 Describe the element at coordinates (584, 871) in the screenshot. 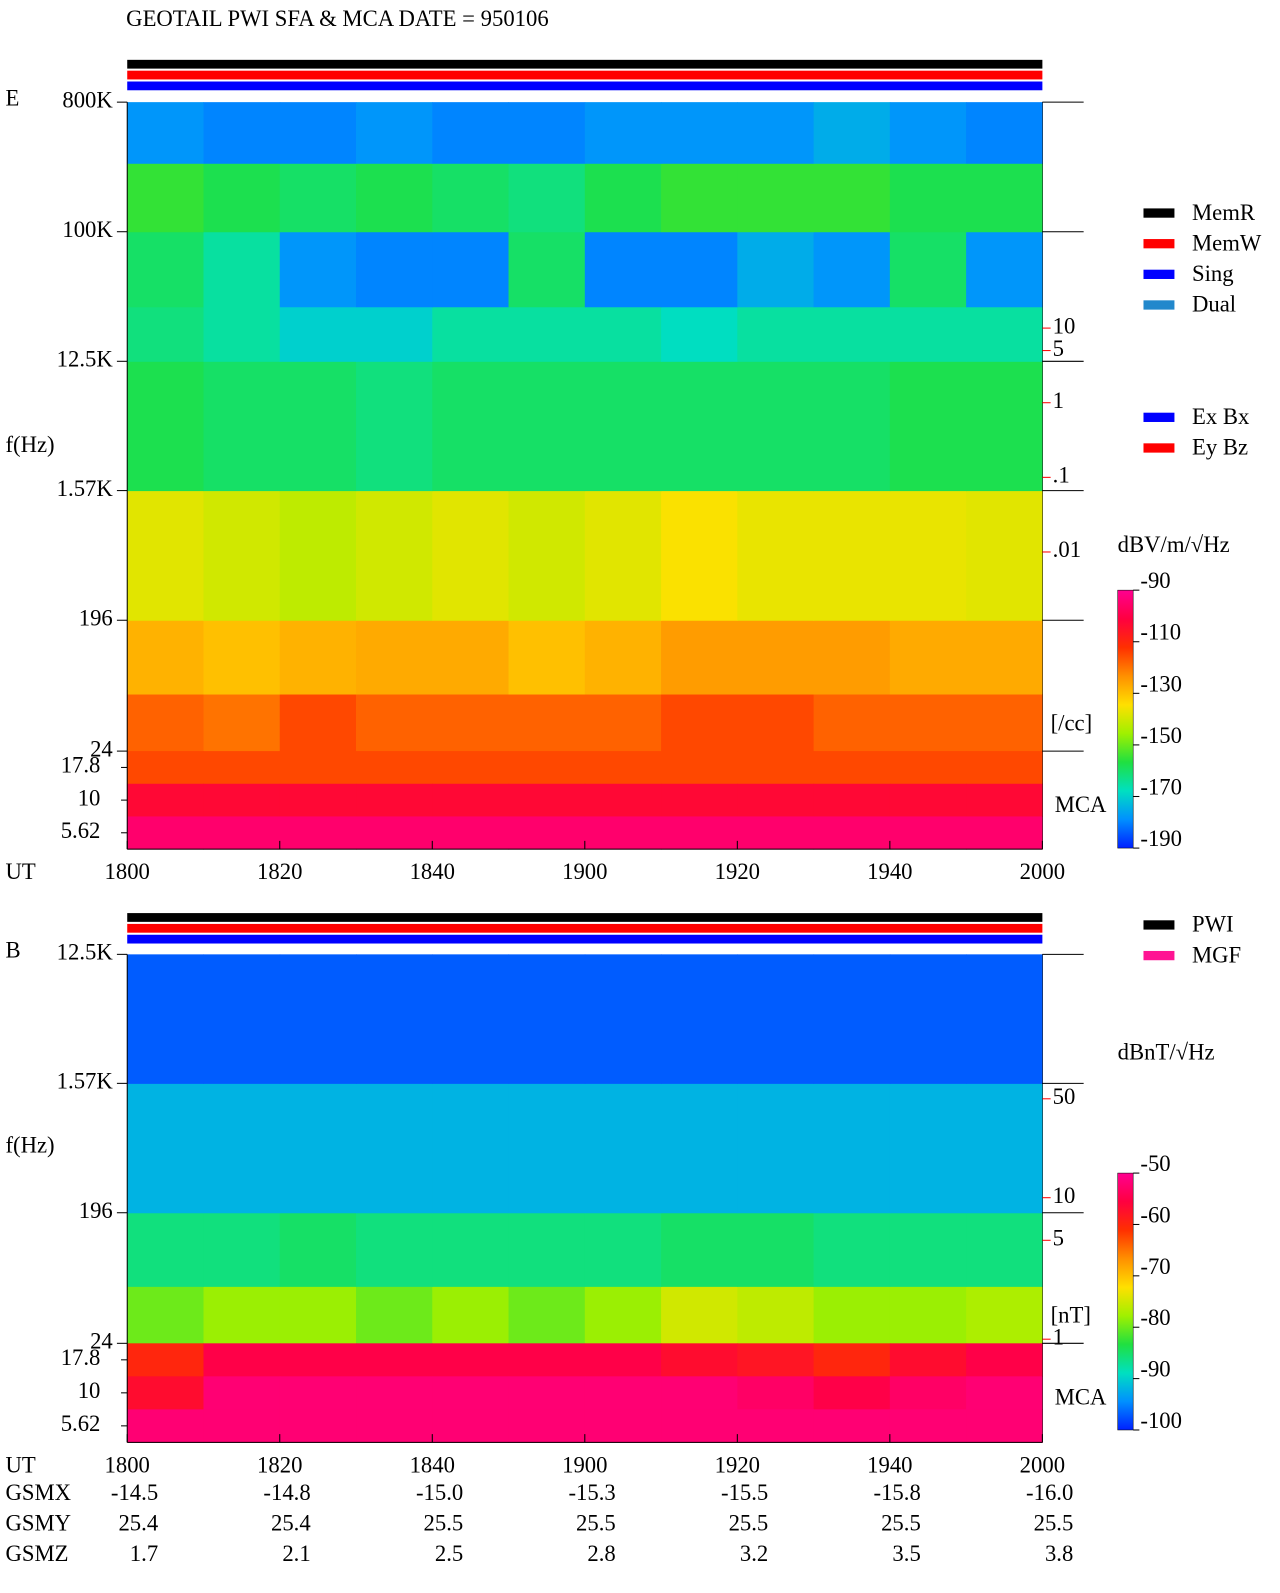

I see `x-tick-label: 1900` at that location.